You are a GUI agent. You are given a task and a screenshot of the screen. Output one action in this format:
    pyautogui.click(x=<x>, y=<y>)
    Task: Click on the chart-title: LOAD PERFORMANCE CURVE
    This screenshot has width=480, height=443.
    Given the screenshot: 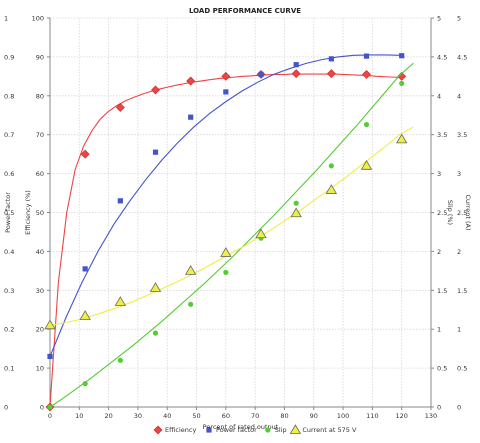 What is the action you would take?
    pyautogui.click(x=245, y=11)
    